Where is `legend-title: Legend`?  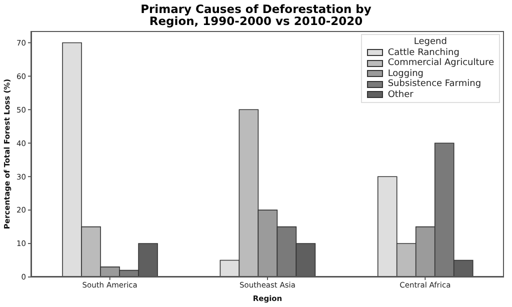
legend-title: Legend is located at coordinates (430, 42).